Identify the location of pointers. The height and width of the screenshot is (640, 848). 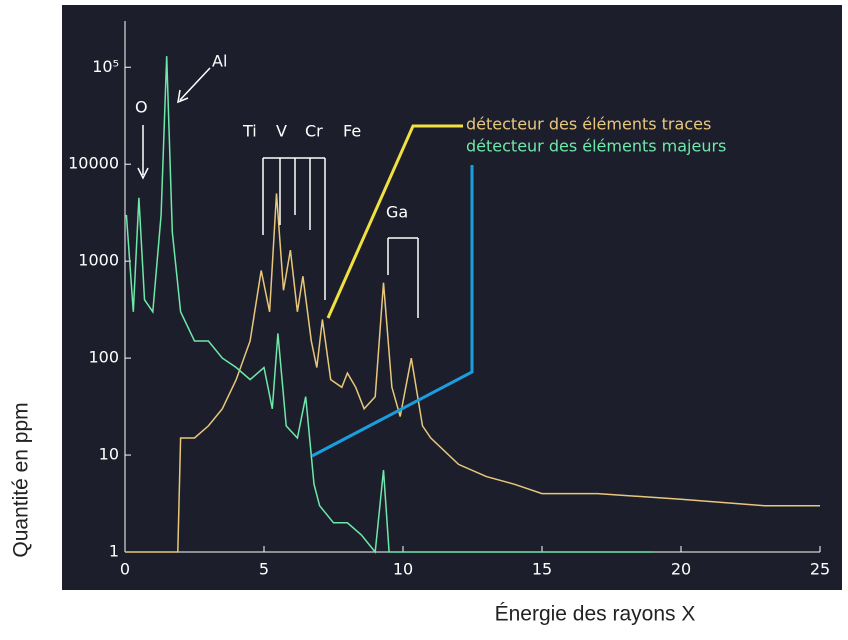
(392, 291).